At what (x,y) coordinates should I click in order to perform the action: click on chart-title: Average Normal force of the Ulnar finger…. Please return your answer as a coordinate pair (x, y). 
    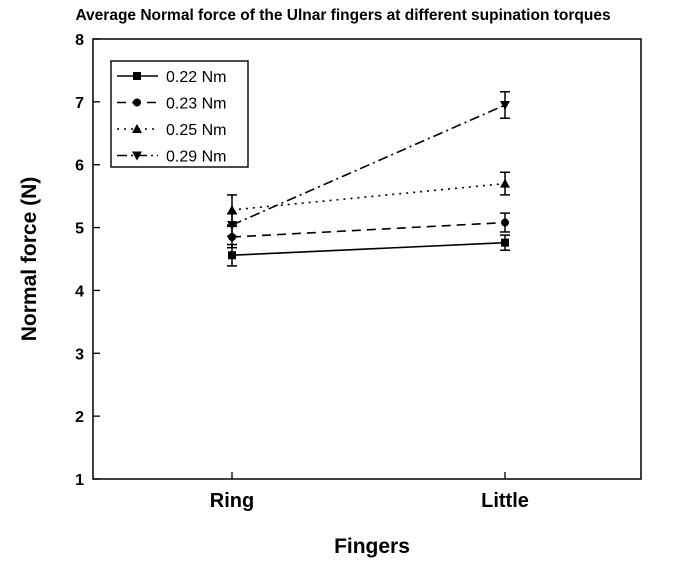
    Looking at the image, I should click on (342, 15).